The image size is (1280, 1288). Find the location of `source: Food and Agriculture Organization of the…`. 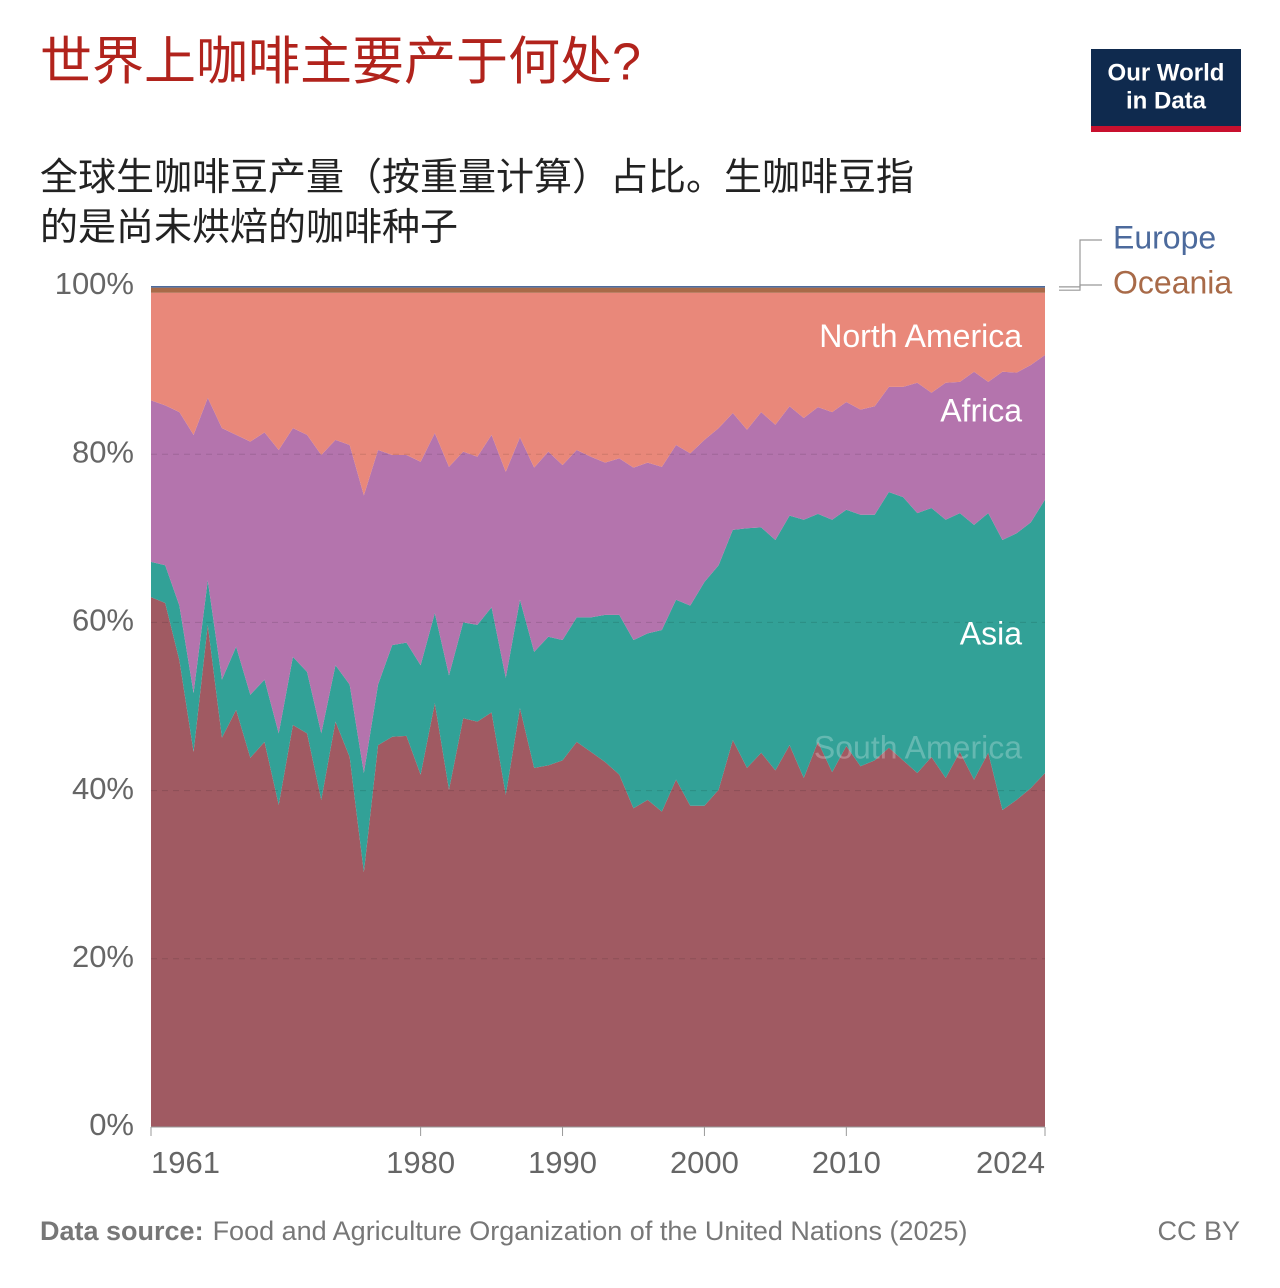

source: Food and Agriculture Organization of the… is located at coordinates (590, 1231).